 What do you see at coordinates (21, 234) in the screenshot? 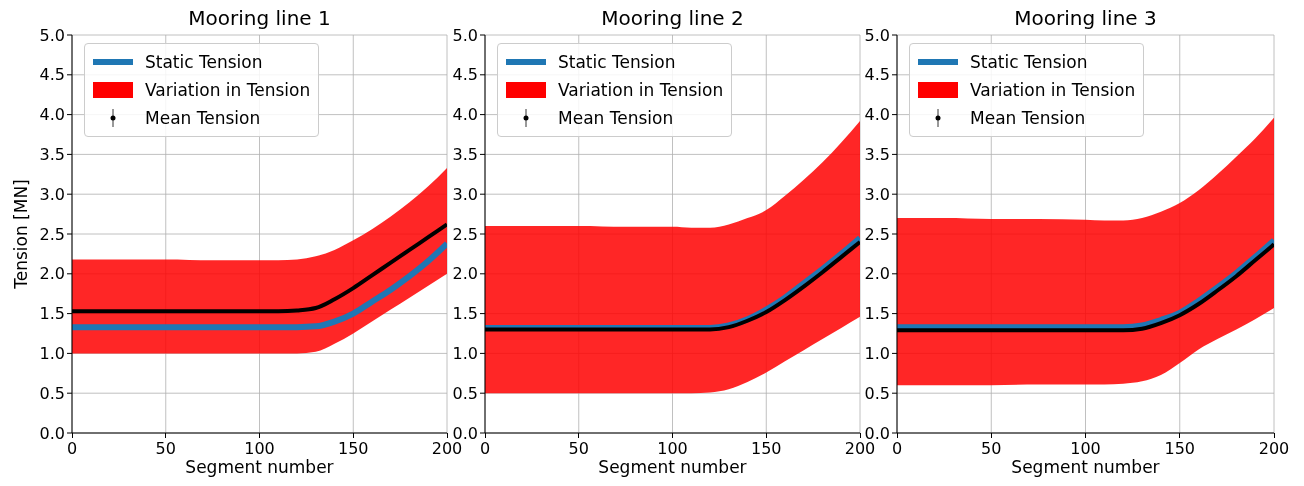
I see `y-axis-title: Tension [MN]` at bounding box center [21, 234].